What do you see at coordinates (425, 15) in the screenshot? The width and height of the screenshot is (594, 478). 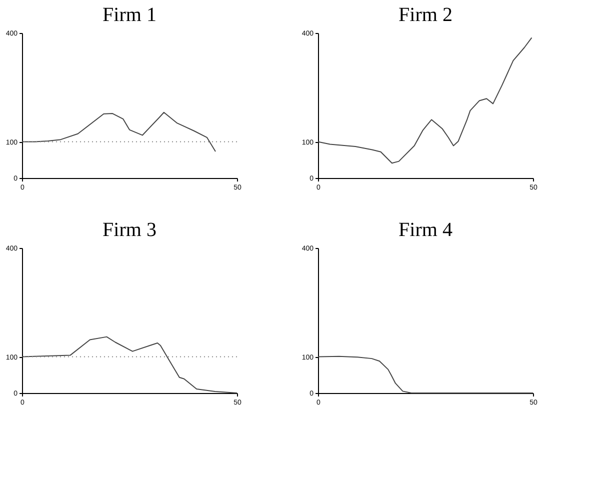 I see `chart-title: Firm 2` at bounding box center [425, 15].